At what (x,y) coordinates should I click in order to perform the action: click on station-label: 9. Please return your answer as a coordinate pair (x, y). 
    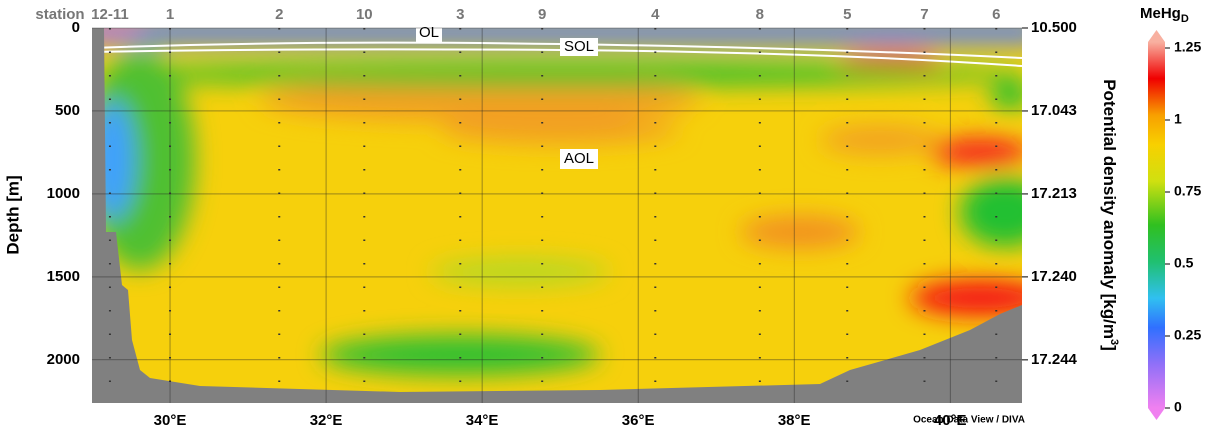
    Looking at the image, I should click on (542, 14).